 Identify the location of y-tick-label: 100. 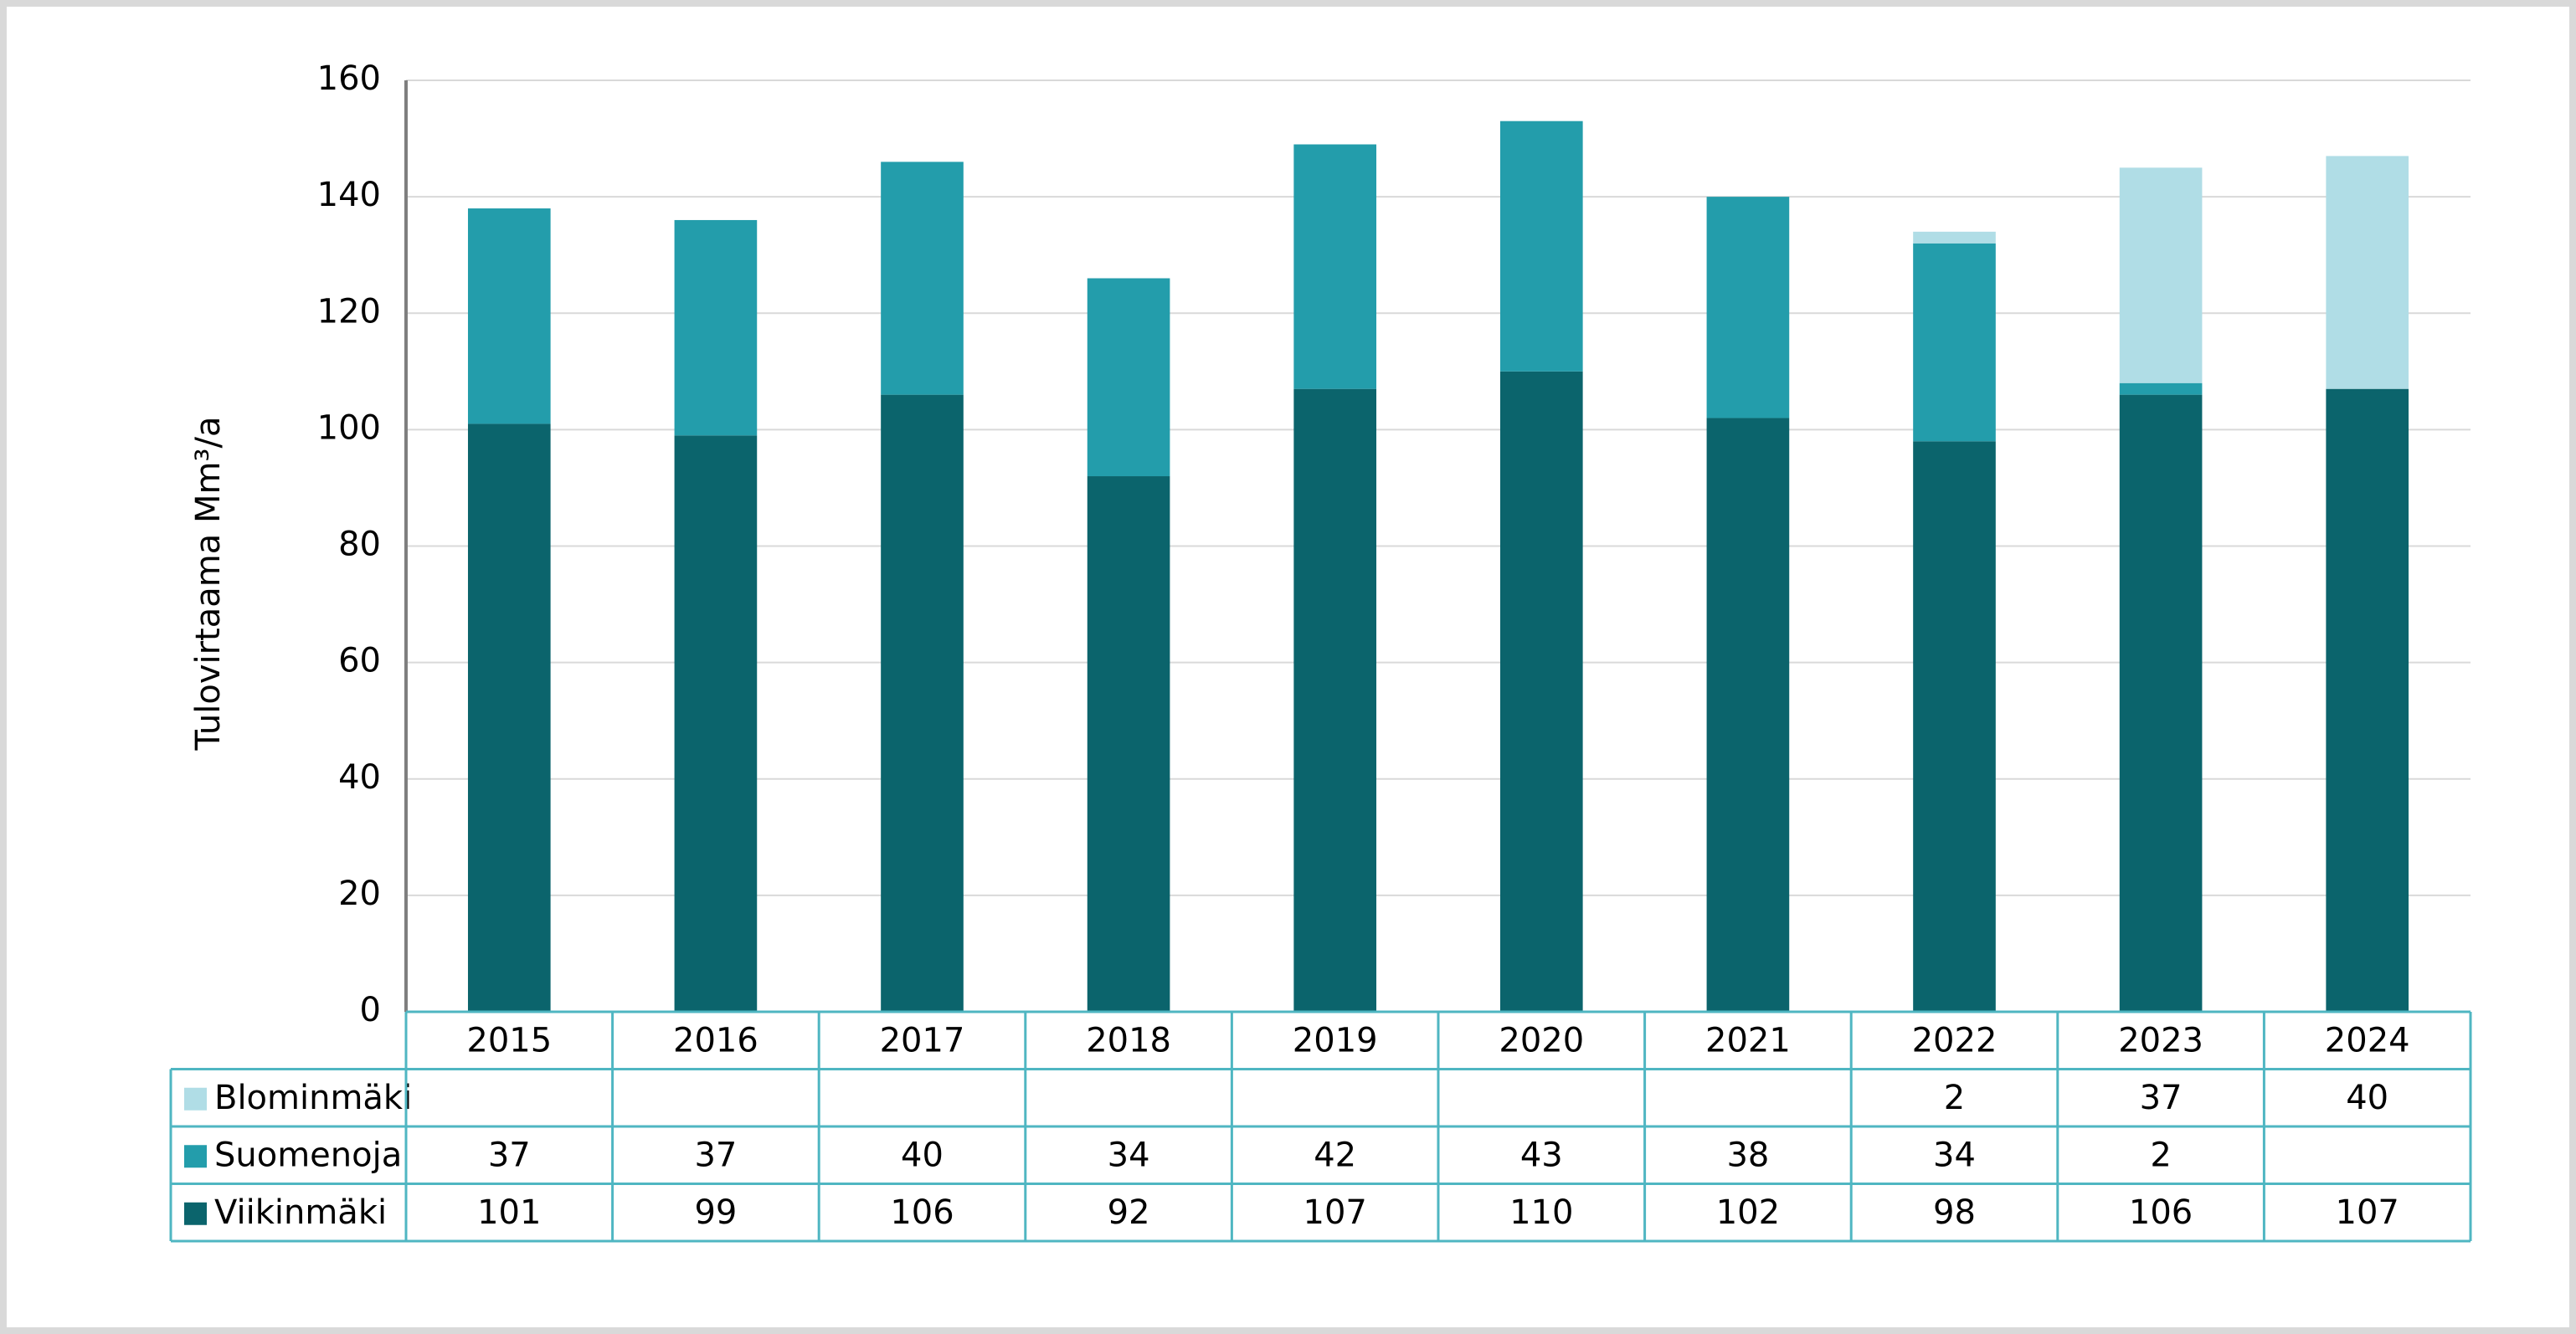
(349, 428).